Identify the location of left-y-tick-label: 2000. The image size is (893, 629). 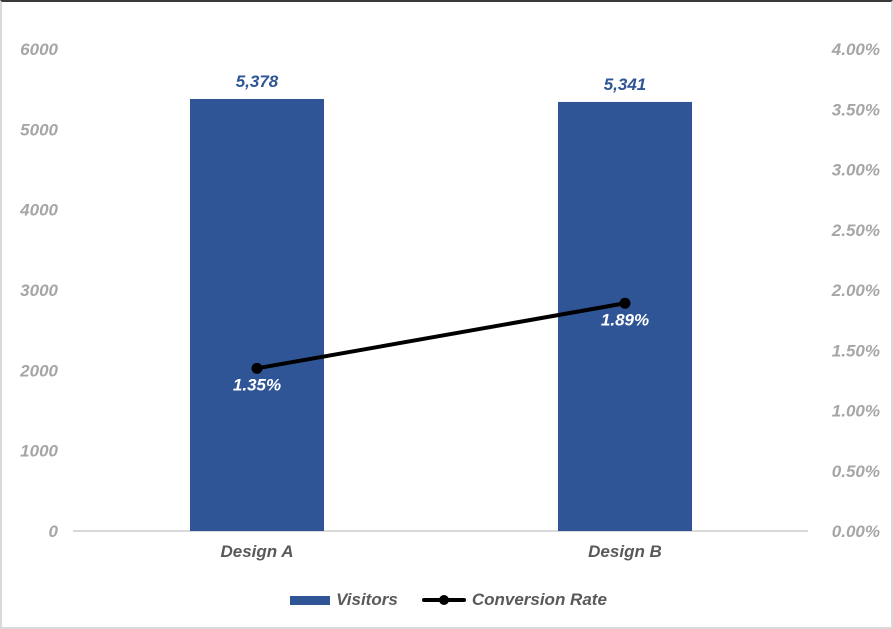
(38, 370).